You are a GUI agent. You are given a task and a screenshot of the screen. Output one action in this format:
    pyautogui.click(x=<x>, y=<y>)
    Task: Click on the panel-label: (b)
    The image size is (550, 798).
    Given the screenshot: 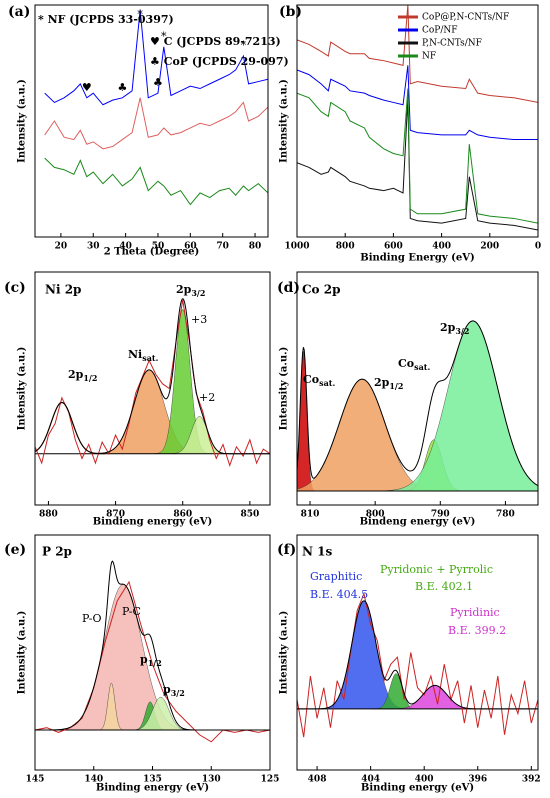 What is the action you would take?
    pyautogui.click(x=290, y=12)
    